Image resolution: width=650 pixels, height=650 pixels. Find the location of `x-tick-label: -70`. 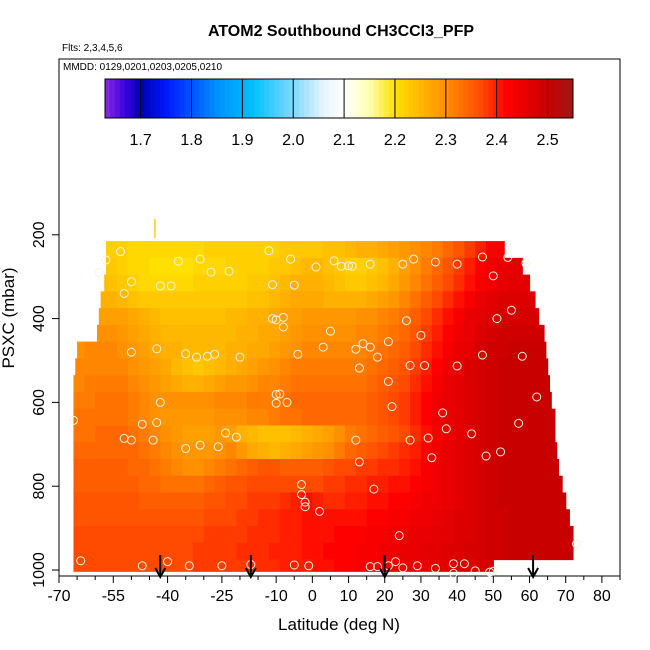

x-tick-label: -70 is located at coordinates (58, 596).